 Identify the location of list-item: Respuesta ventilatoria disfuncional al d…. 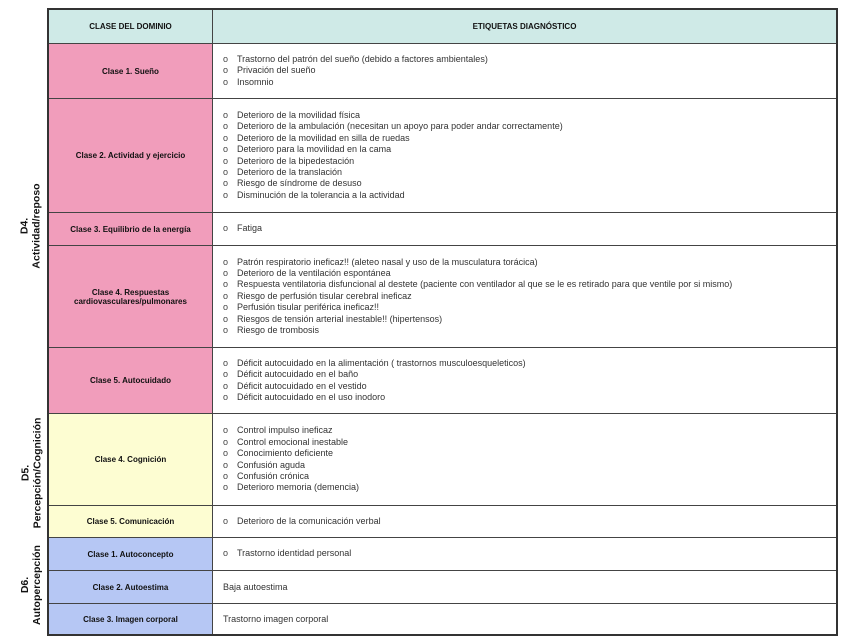
(477, 284).